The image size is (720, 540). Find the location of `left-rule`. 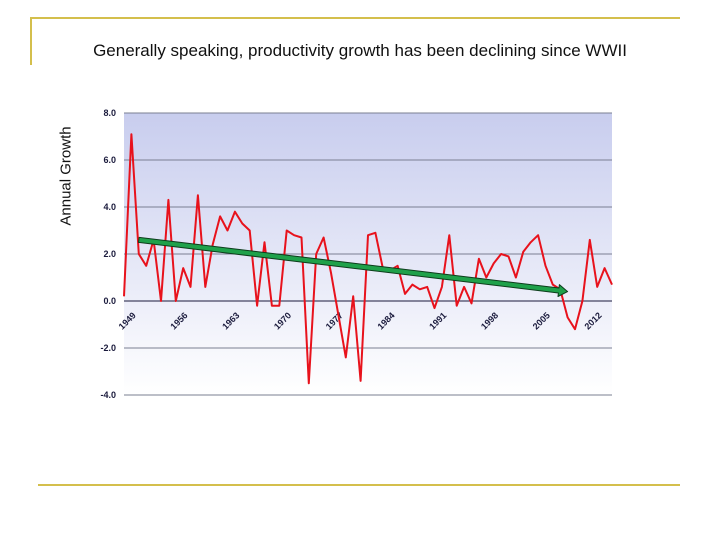

left-rule is located at coordinates (31, 41).